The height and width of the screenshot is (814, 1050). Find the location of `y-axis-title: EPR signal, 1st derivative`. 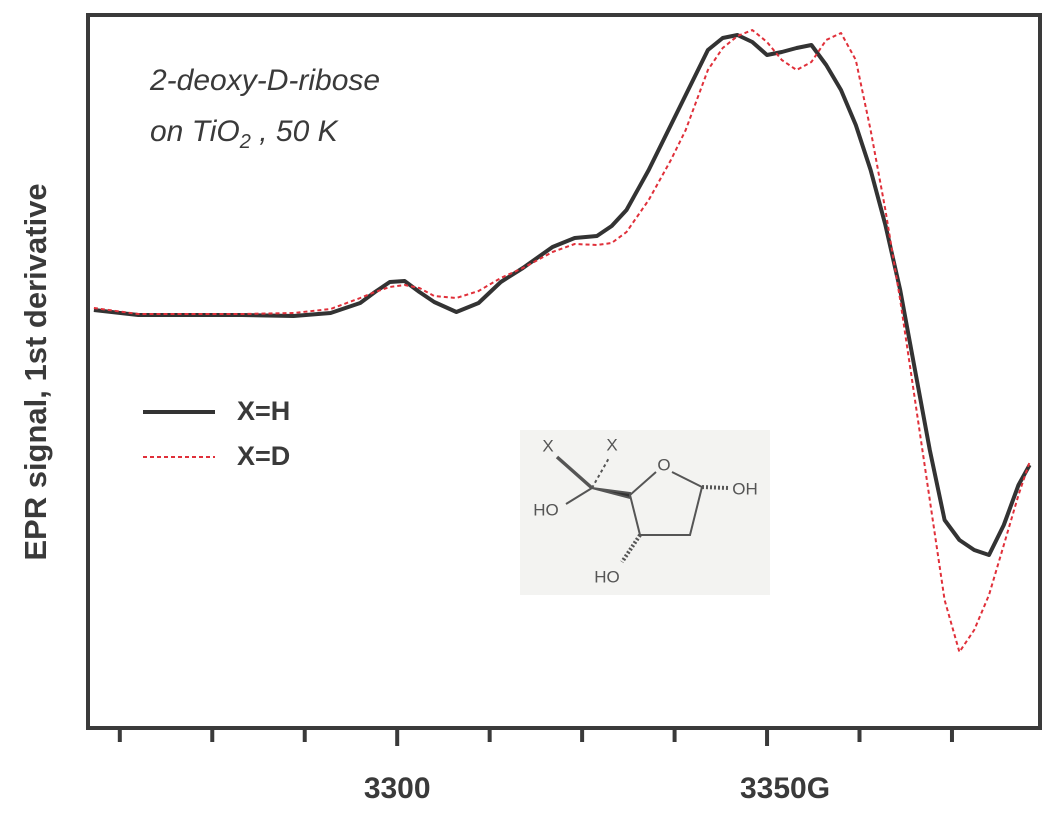

y-axis-title: EPR signal, 1st derivative is located at coordinates (35, 371).